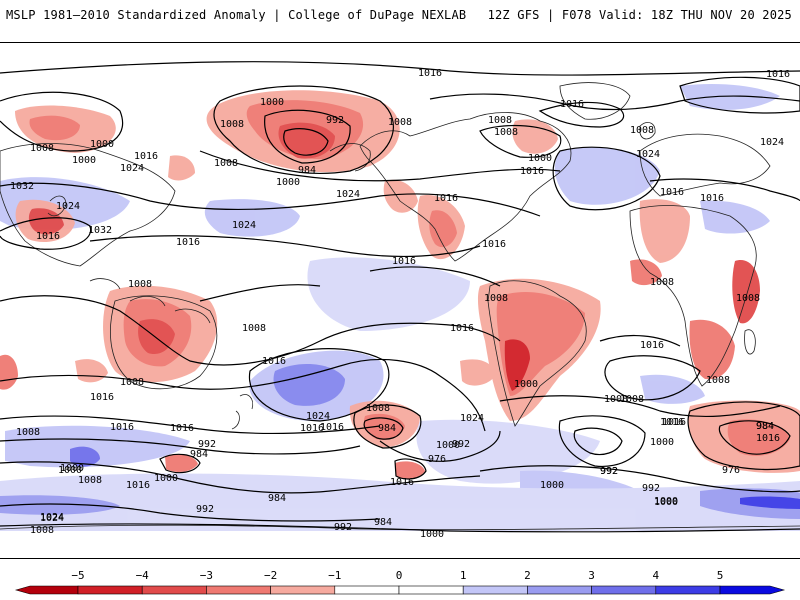 The width and height of the screenshot is (800, 600). I want to click on colorbar-svg: −5 −4 −3 −2 −1 0 1 2 3 4 5, so click(400, 582).